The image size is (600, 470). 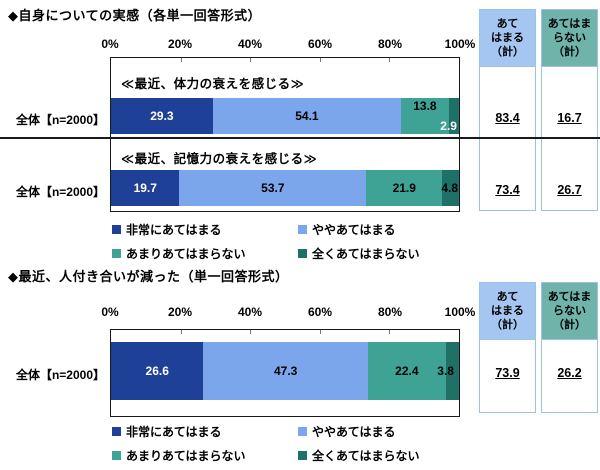 I want to click on segment-value: 29.3, so click(x=162, y=116).